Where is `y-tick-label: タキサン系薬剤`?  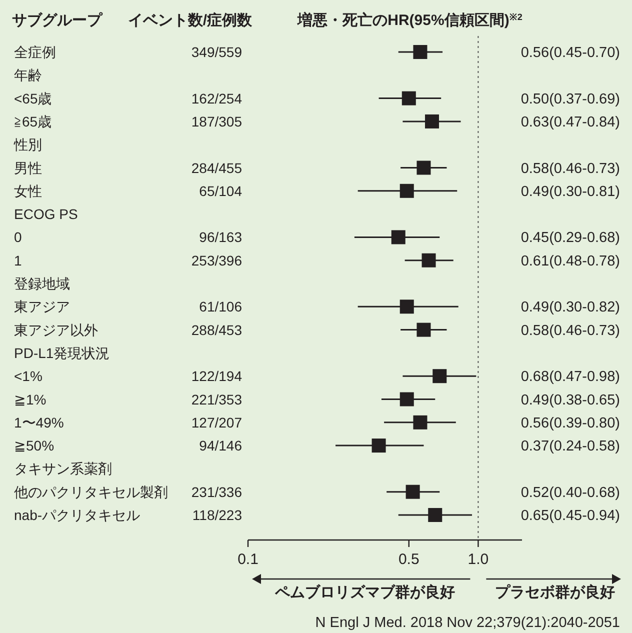 y-tick-label: タキサン系薬剤 is located at coordinates (63, 468).